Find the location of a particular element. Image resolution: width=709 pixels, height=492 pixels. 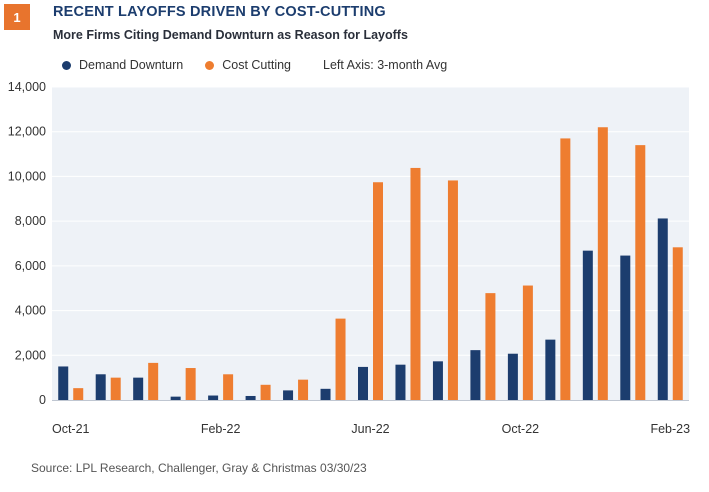

legend-item-demand: Demand Downturn is located at coordinates (122, 65).